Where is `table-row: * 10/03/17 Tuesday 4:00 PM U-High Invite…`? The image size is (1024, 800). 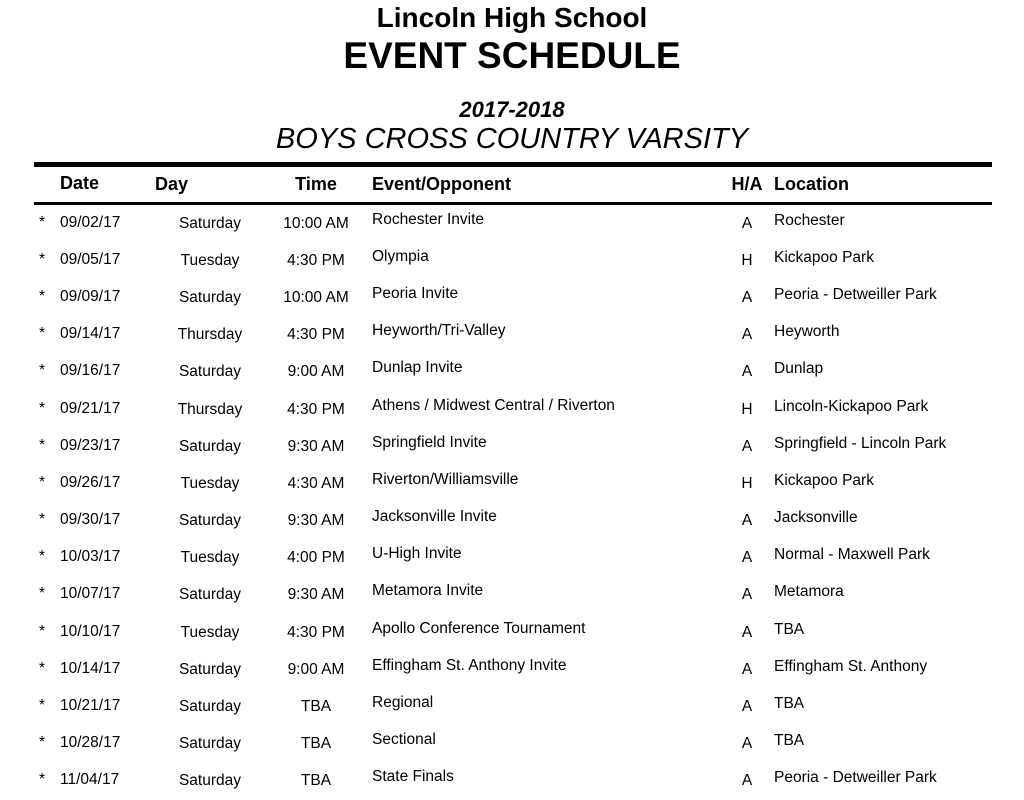
table-row: * 10/03/17 Tuesday 4:00 PM U-High Invite… is located at coordinates (513, 558).